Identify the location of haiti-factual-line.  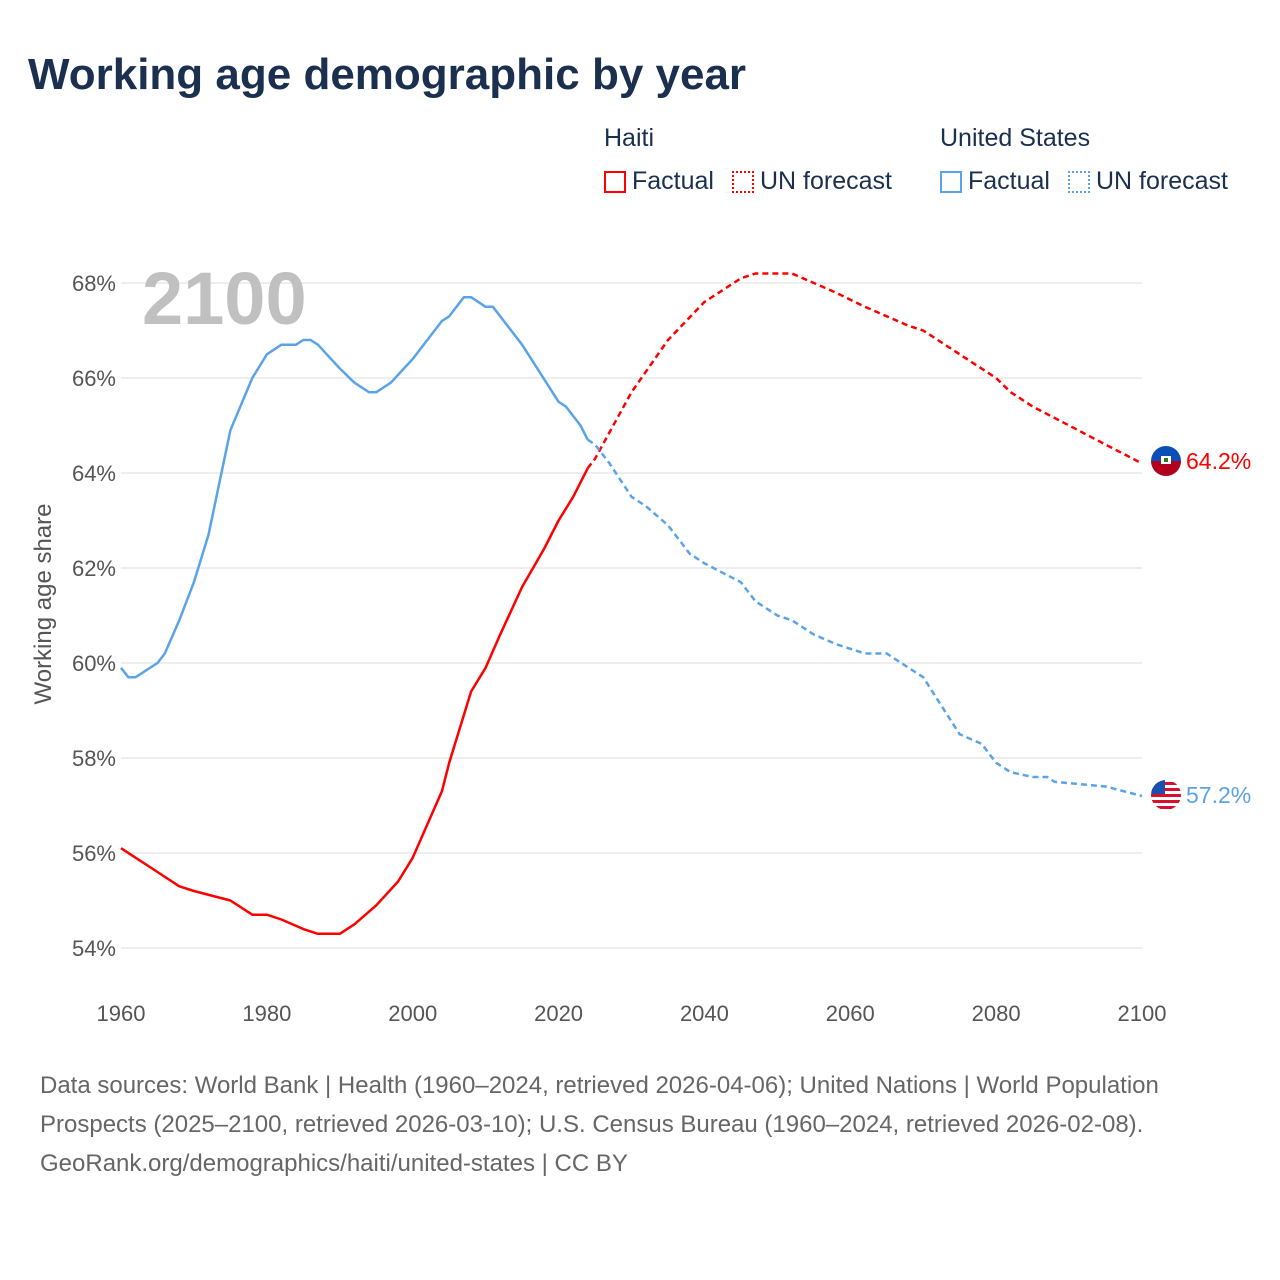
(354, 701).